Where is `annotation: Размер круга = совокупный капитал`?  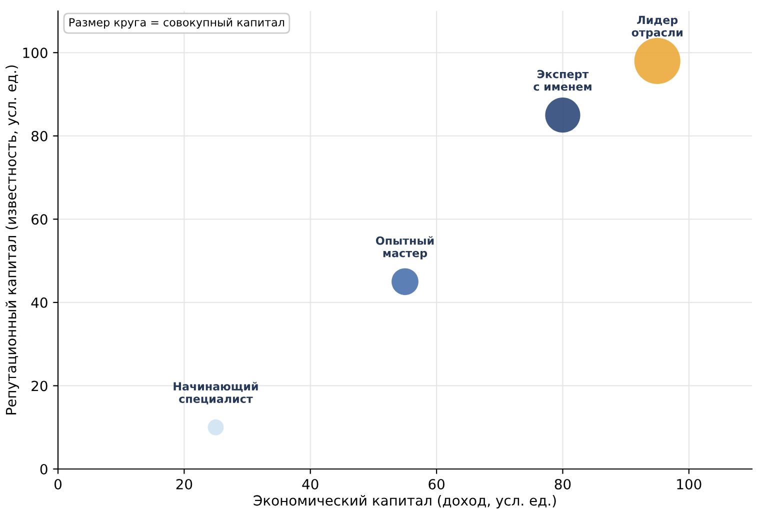 annotation: Размер круга = совокупный капитал is located at coordinates (177, 23).